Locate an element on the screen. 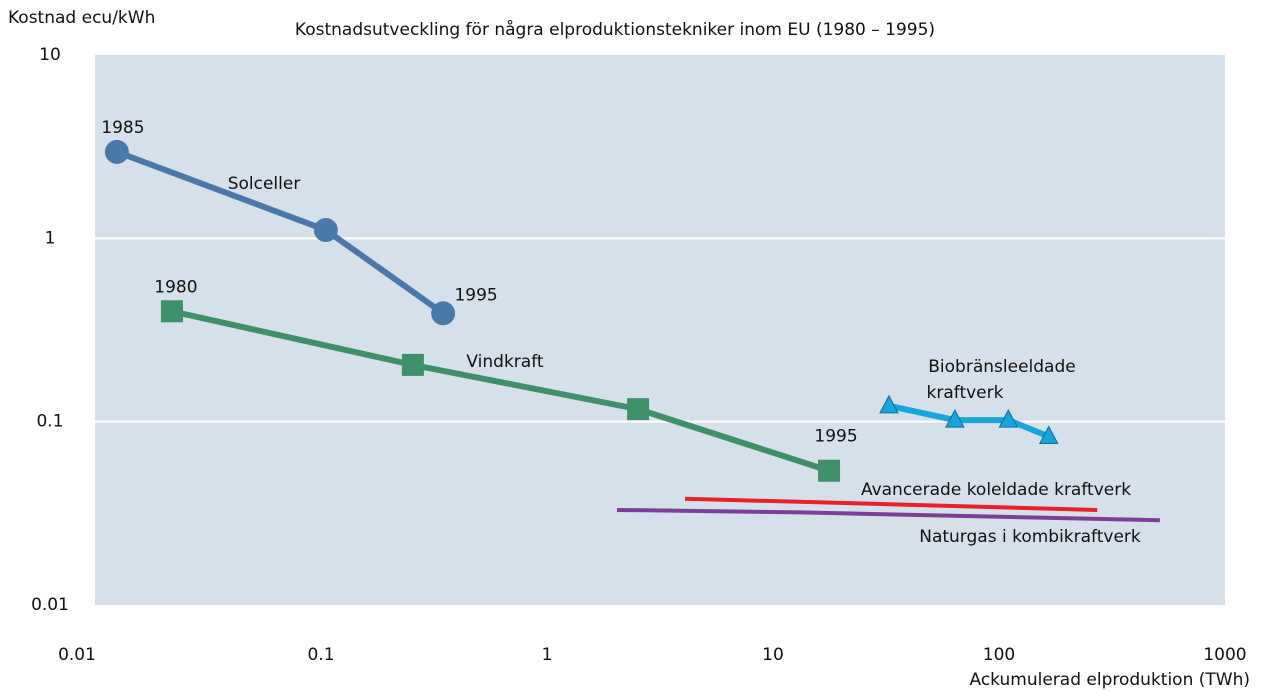 Image resolution: width=1261 pixels, height=692 pixels. annotation: 1985 is located at coordinates (122, 128).